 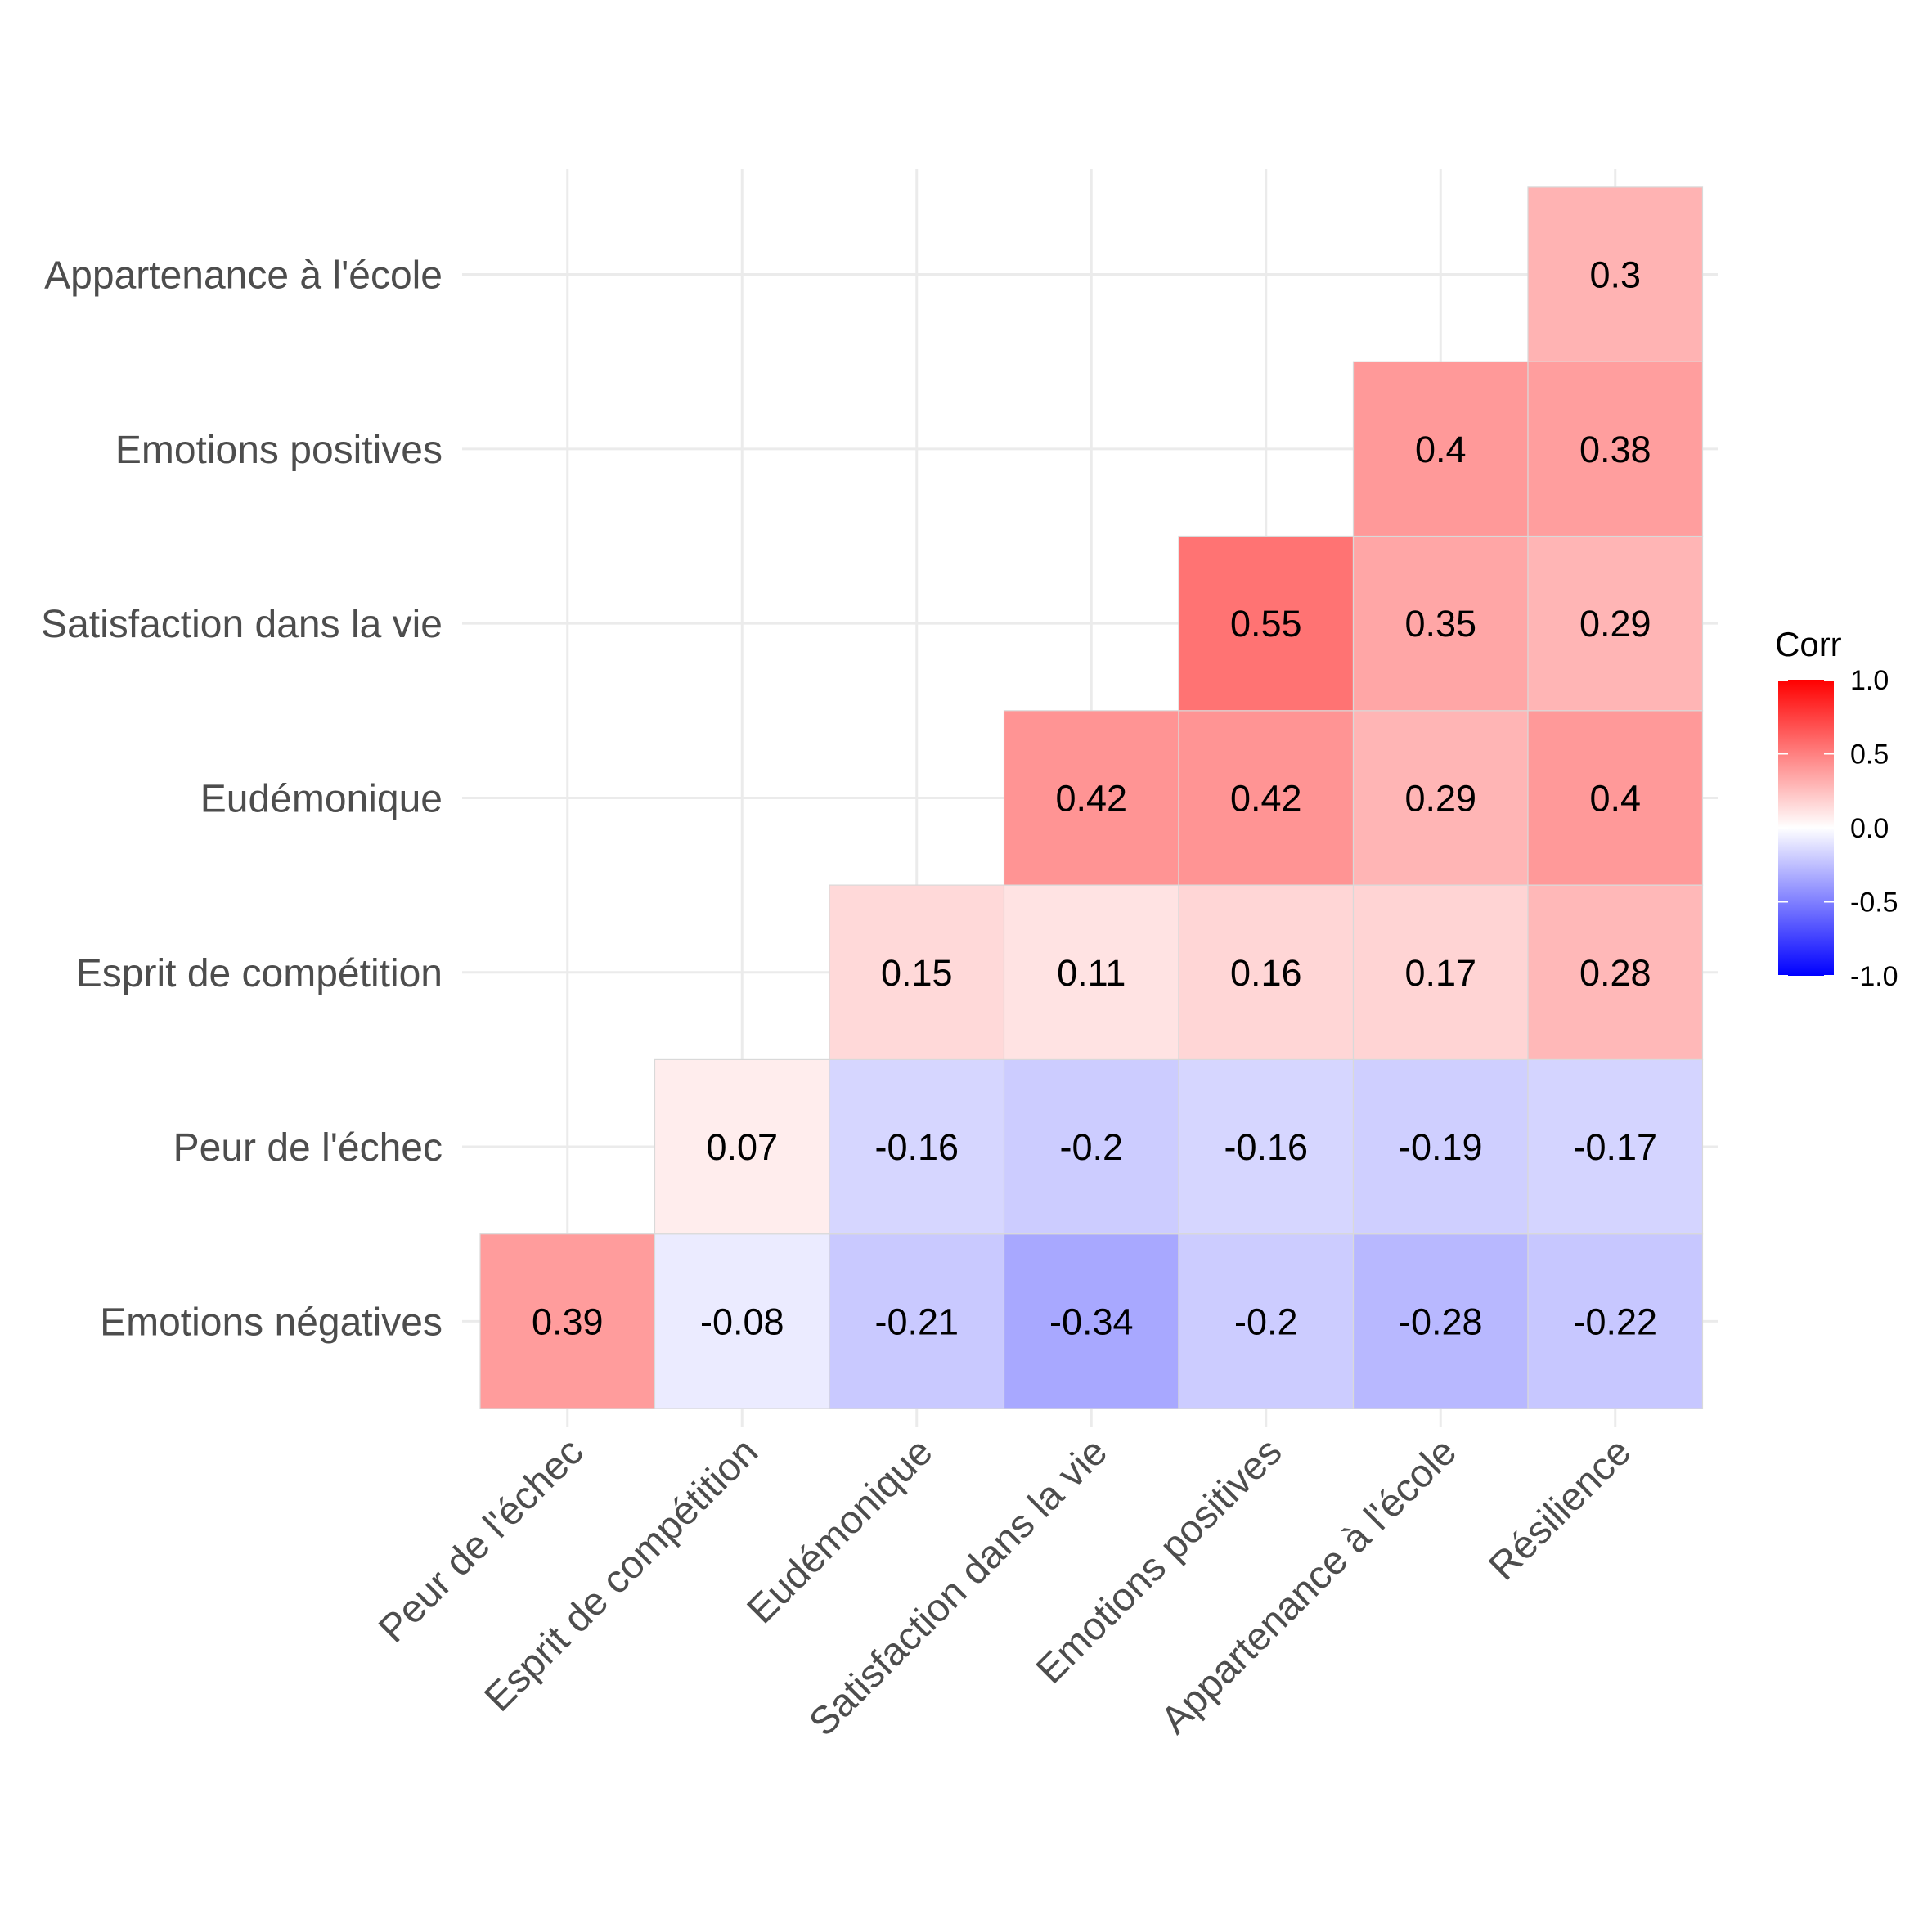 What do you see at coordinates (1870, 755) in the screenshot?
I see `legend-tick-label: 0.5` at bounding box center [1870, 755].